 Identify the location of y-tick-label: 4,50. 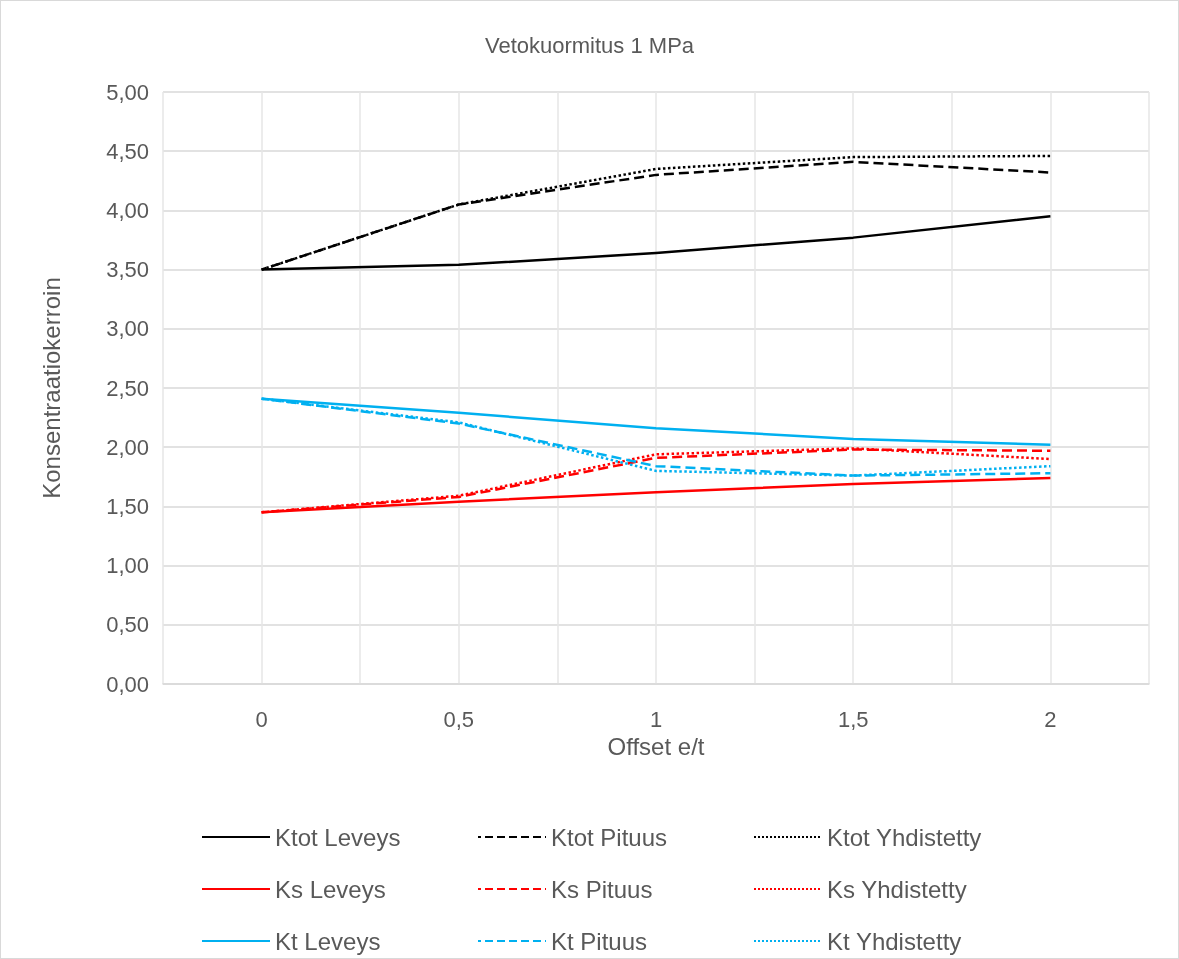
(127, 151).